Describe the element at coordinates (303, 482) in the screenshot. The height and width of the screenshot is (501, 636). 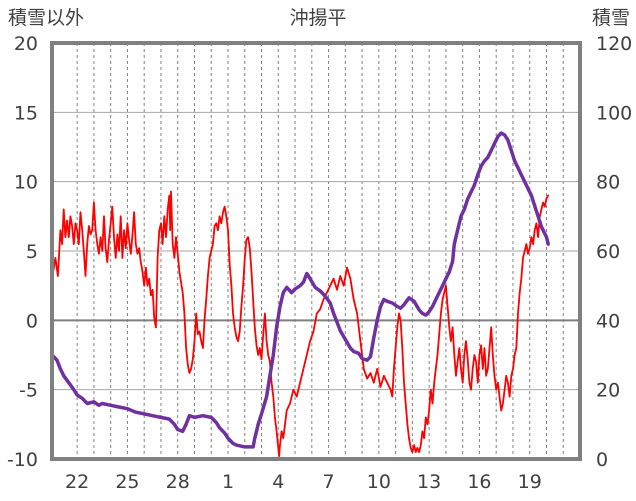
I see `x-tick-labels: 22 25 28 1 4 7 10 13 16 19` at that location.